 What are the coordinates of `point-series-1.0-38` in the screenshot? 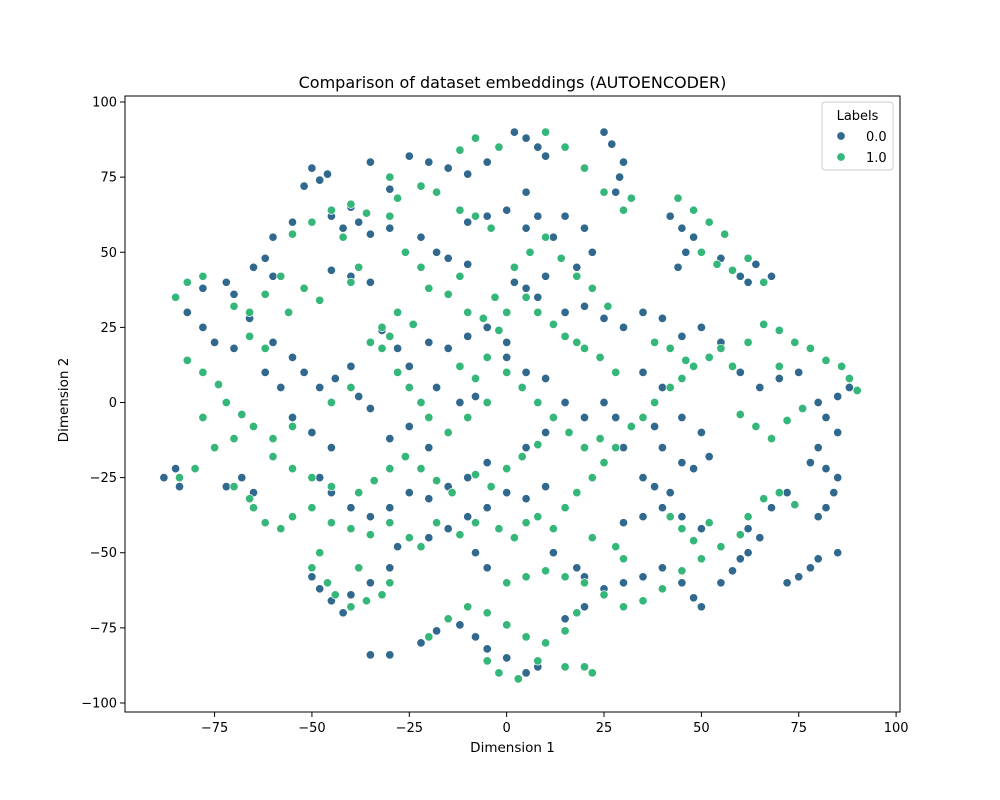 It's located at (234, 439).